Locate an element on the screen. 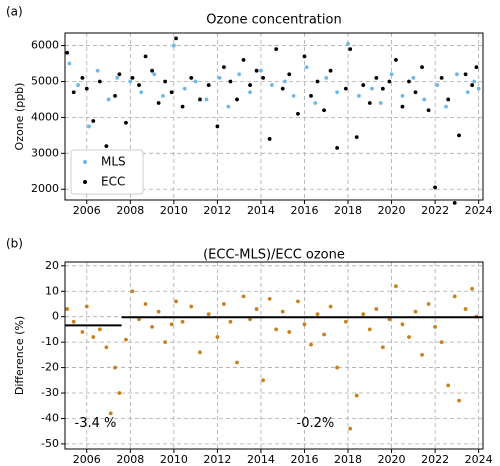  legend-label: ECC is located at coordinates (113, 182).